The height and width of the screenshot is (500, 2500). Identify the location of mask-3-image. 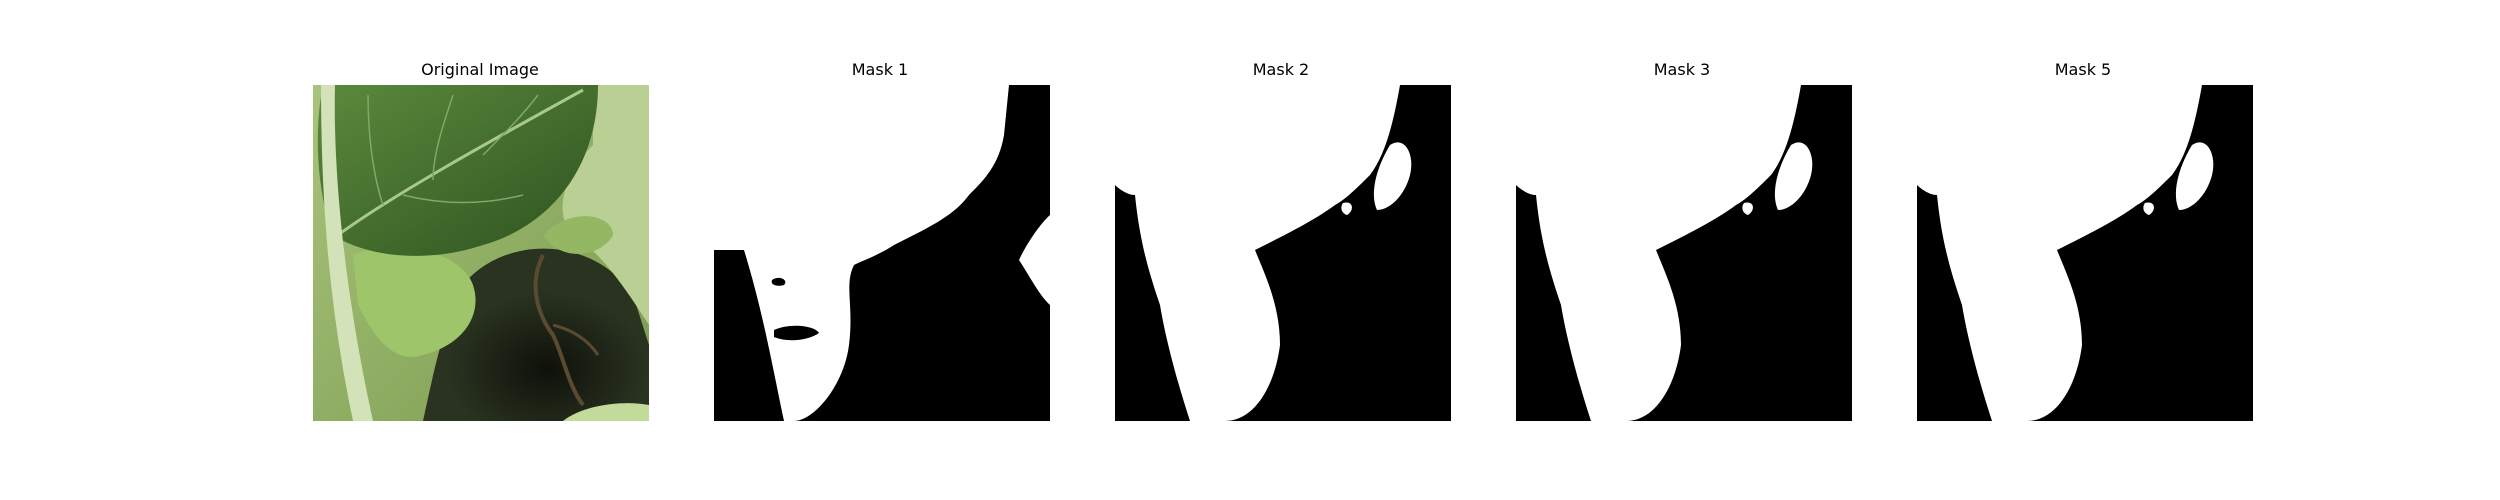
(1684, 253).